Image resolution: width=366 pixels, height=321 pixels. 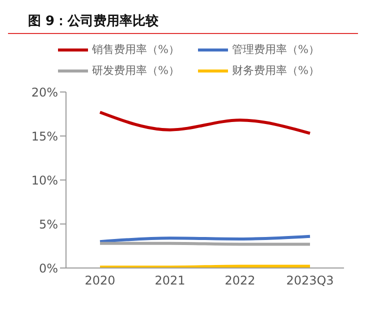 What do you see at coordinates (48, 224) in the screenshot?
I see `y-tick-label: 5%` at bounding box center [48, 224].